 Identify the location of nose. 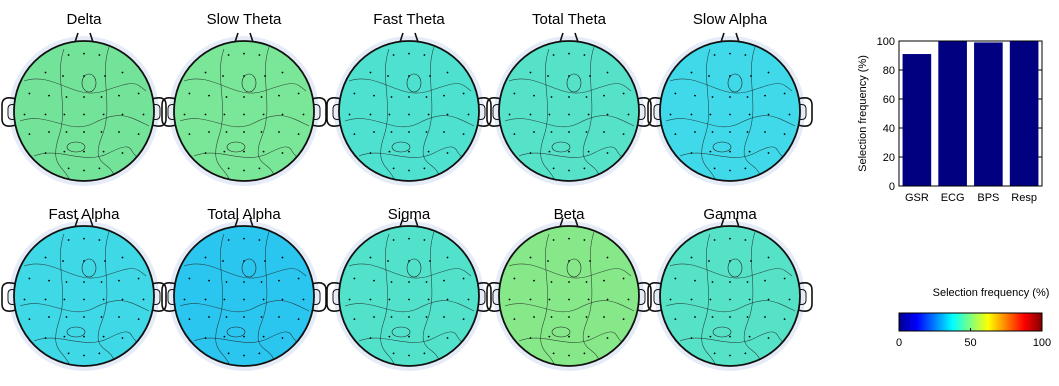
(409, 222).